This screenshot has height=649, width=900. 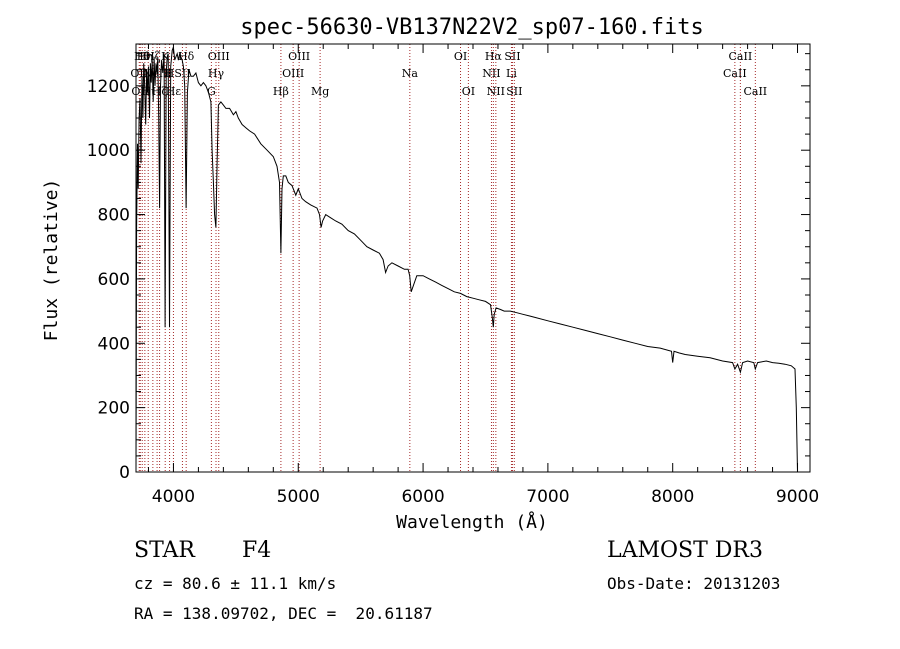 What do you see at coordinates (219, 56) in the screenshot?
I see `line-label-15: OIII` at bounding box center [219, 56].